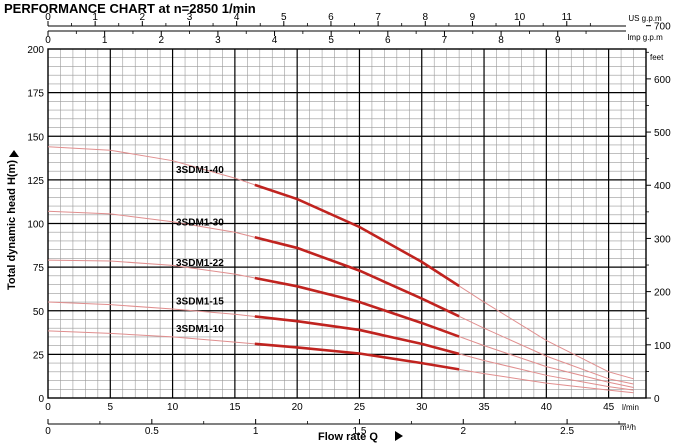 The image size is (680, 446). What do you see at coordinates (399, 436) in the screenshot?
I see `x-axis-arrow-icon` at bounding box center [399, 436].